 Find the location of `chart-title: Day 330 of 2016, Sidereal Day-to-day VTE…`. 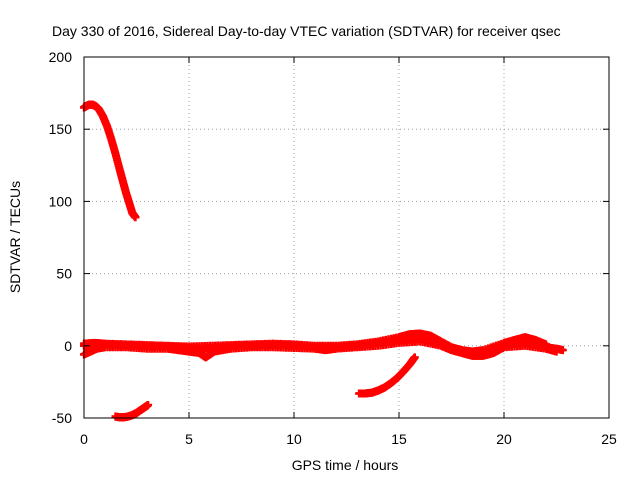

chart-title: Day 330 of 2016, Sidereal Day-to-day VTE… is located at coordinates (306, 31).